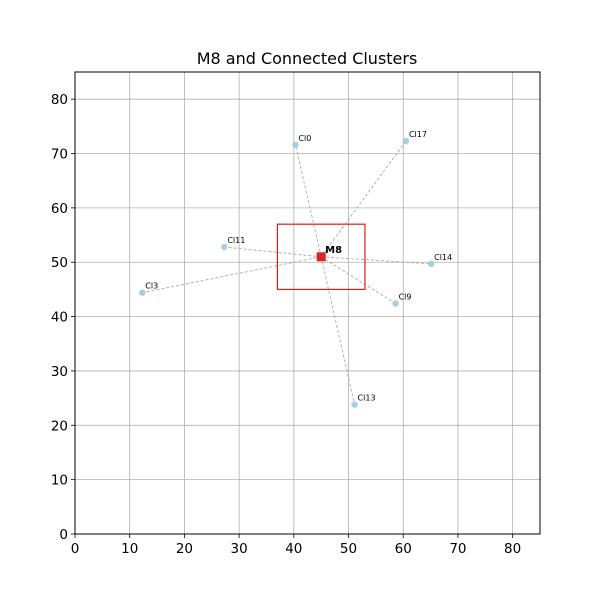 Image resolution: width=600 pixels, height=600 pixels. What do you see at coordinates (59, 481) in the screenshot?
I see `y-tick-label: 10` at bounding box center [59, 481].